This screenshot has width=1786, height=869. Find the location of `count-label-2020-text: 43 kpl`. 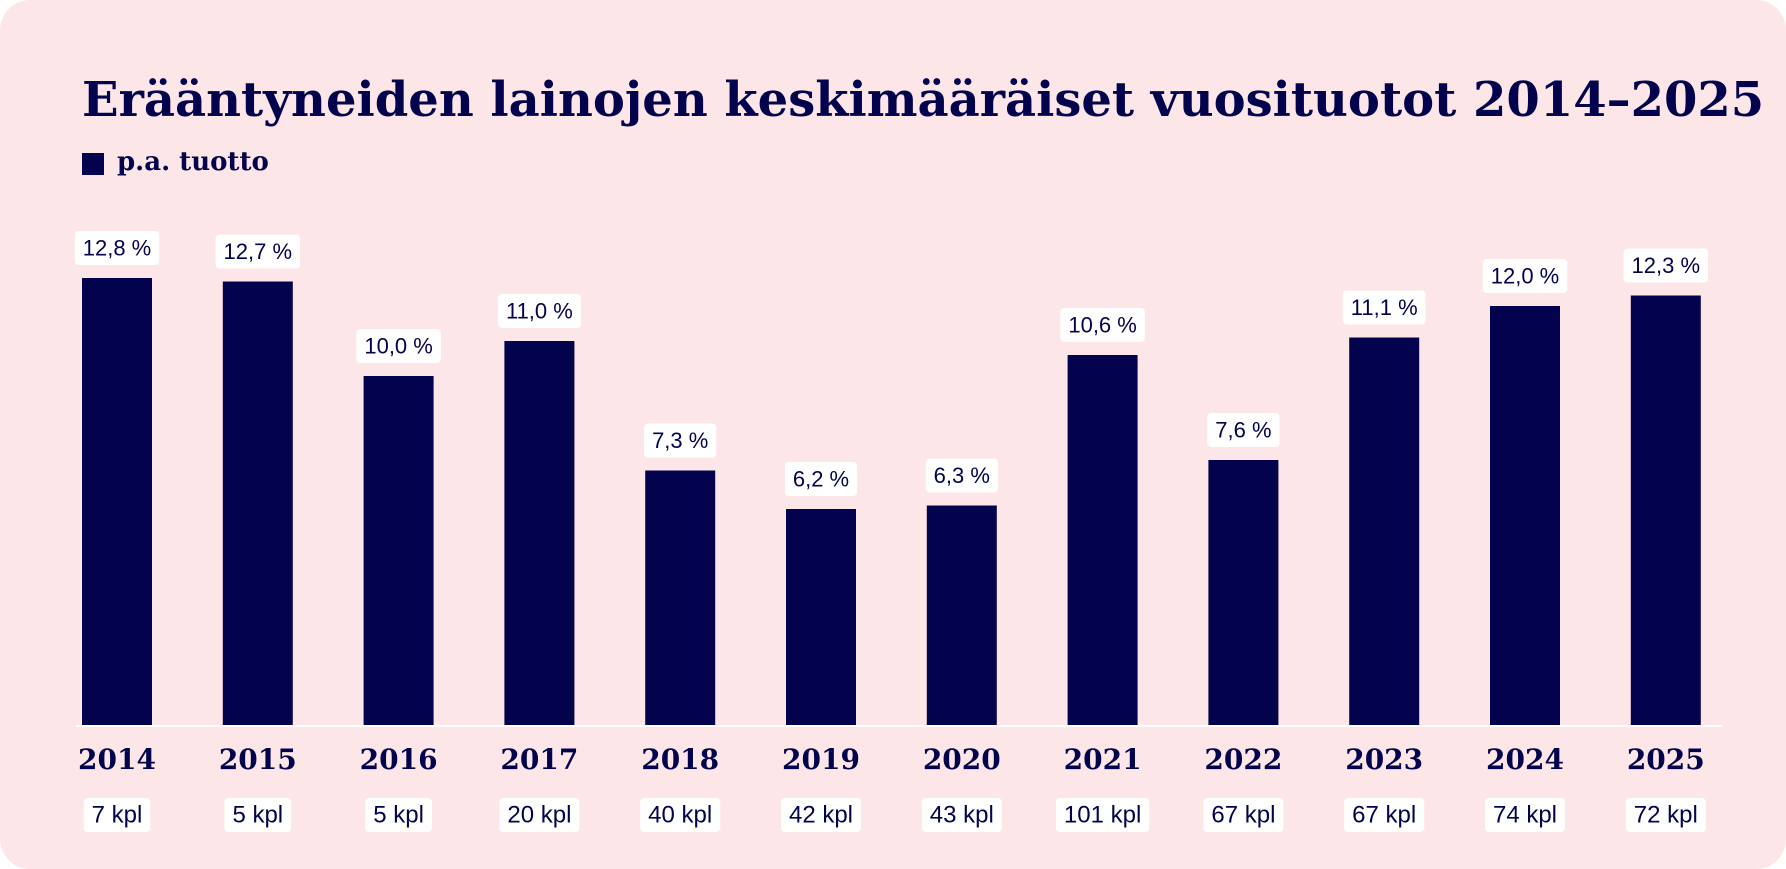

count-label-2020-text: 43 kpl is located at coordinates (962, 815).